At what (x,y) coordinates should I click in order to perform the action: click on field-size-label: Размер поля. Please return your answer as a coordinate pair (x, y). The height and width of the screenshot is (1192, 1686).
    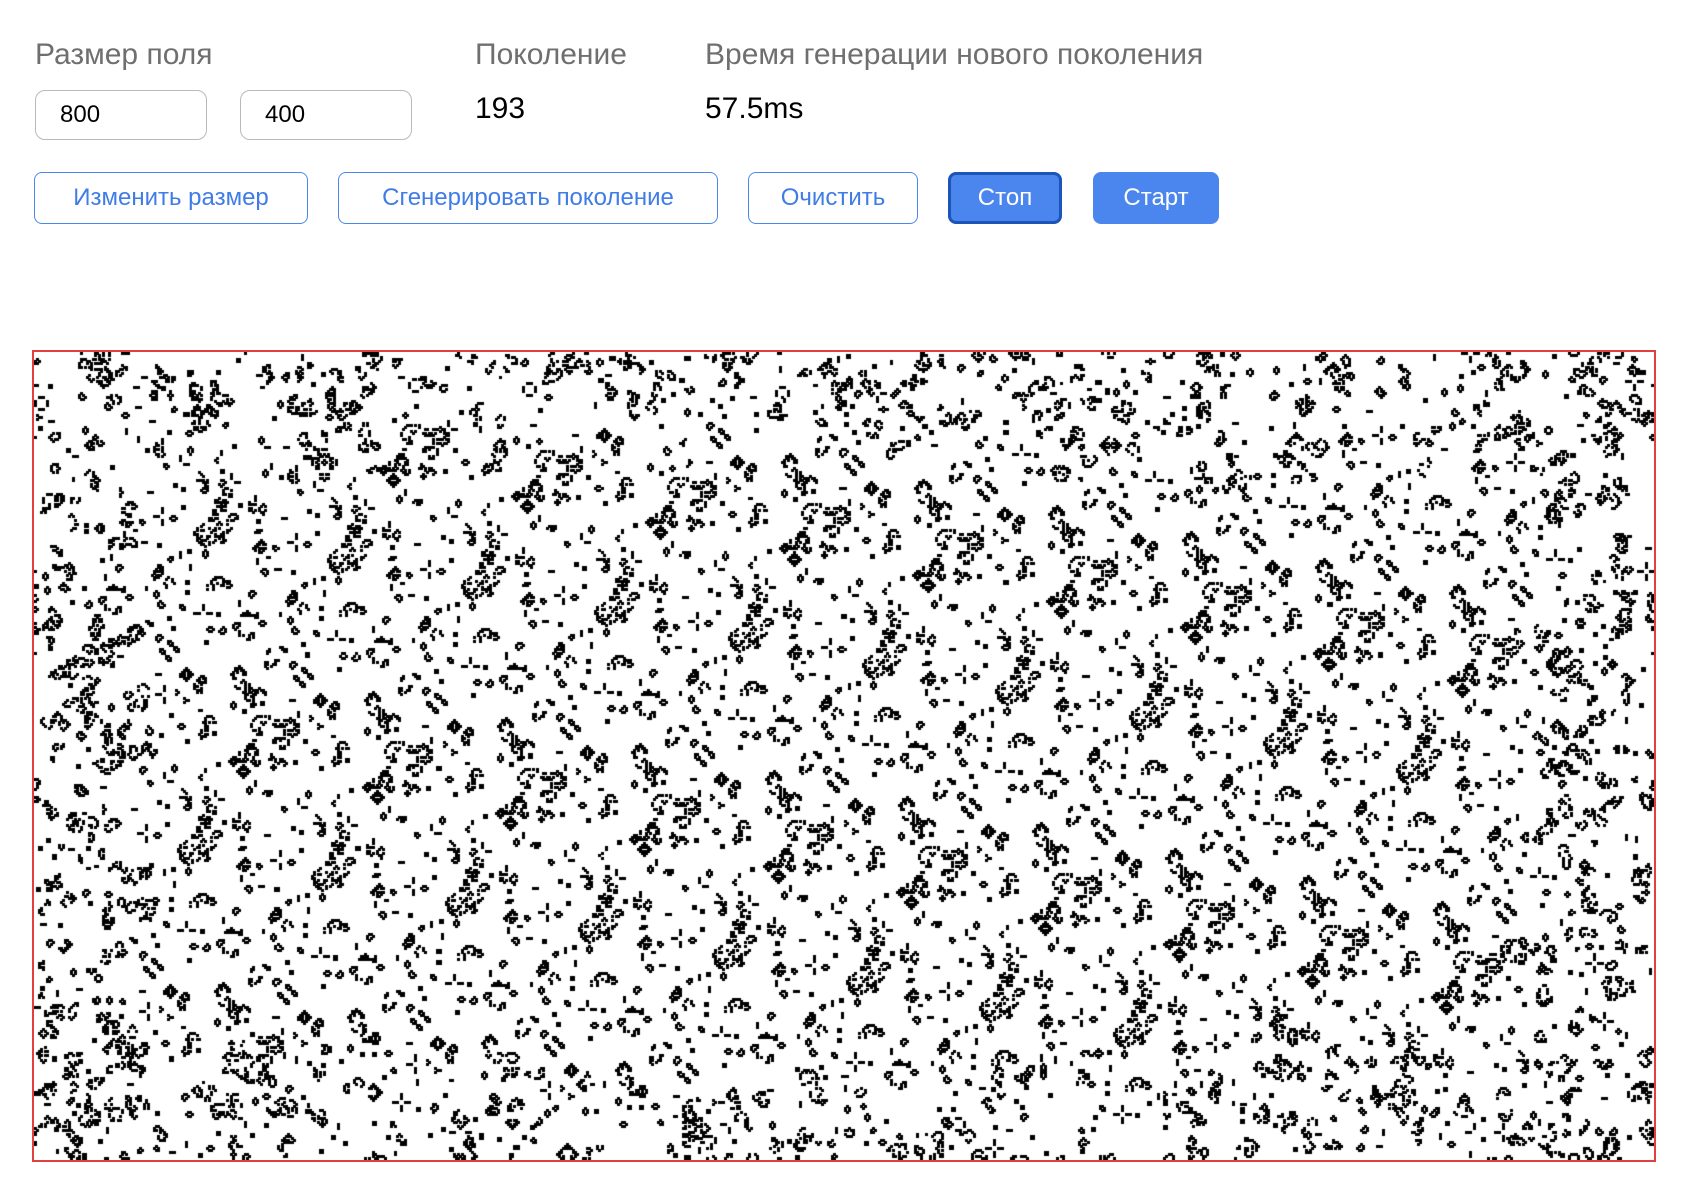
    Looking at the image, I should click on (124, 54).